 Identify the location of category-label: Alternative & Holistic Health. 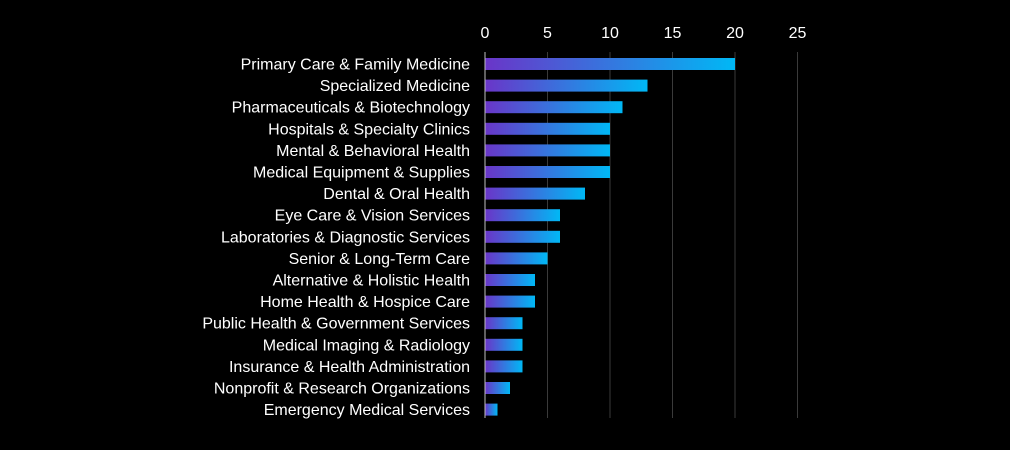
(371, 281).